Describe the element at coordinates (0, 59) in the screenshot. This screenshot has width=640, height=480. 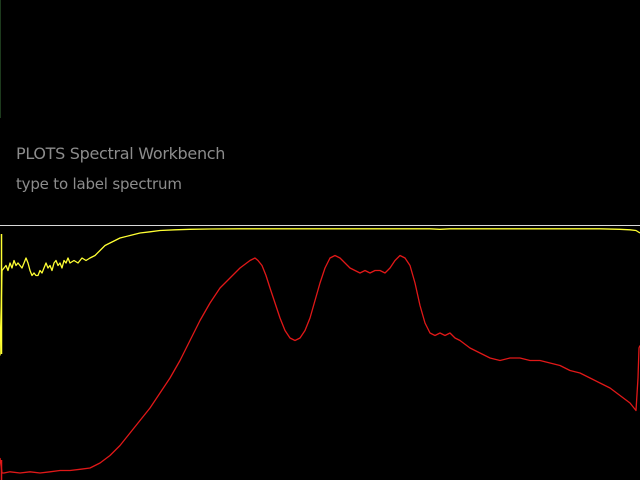
I see `top-left-marker` at that location.